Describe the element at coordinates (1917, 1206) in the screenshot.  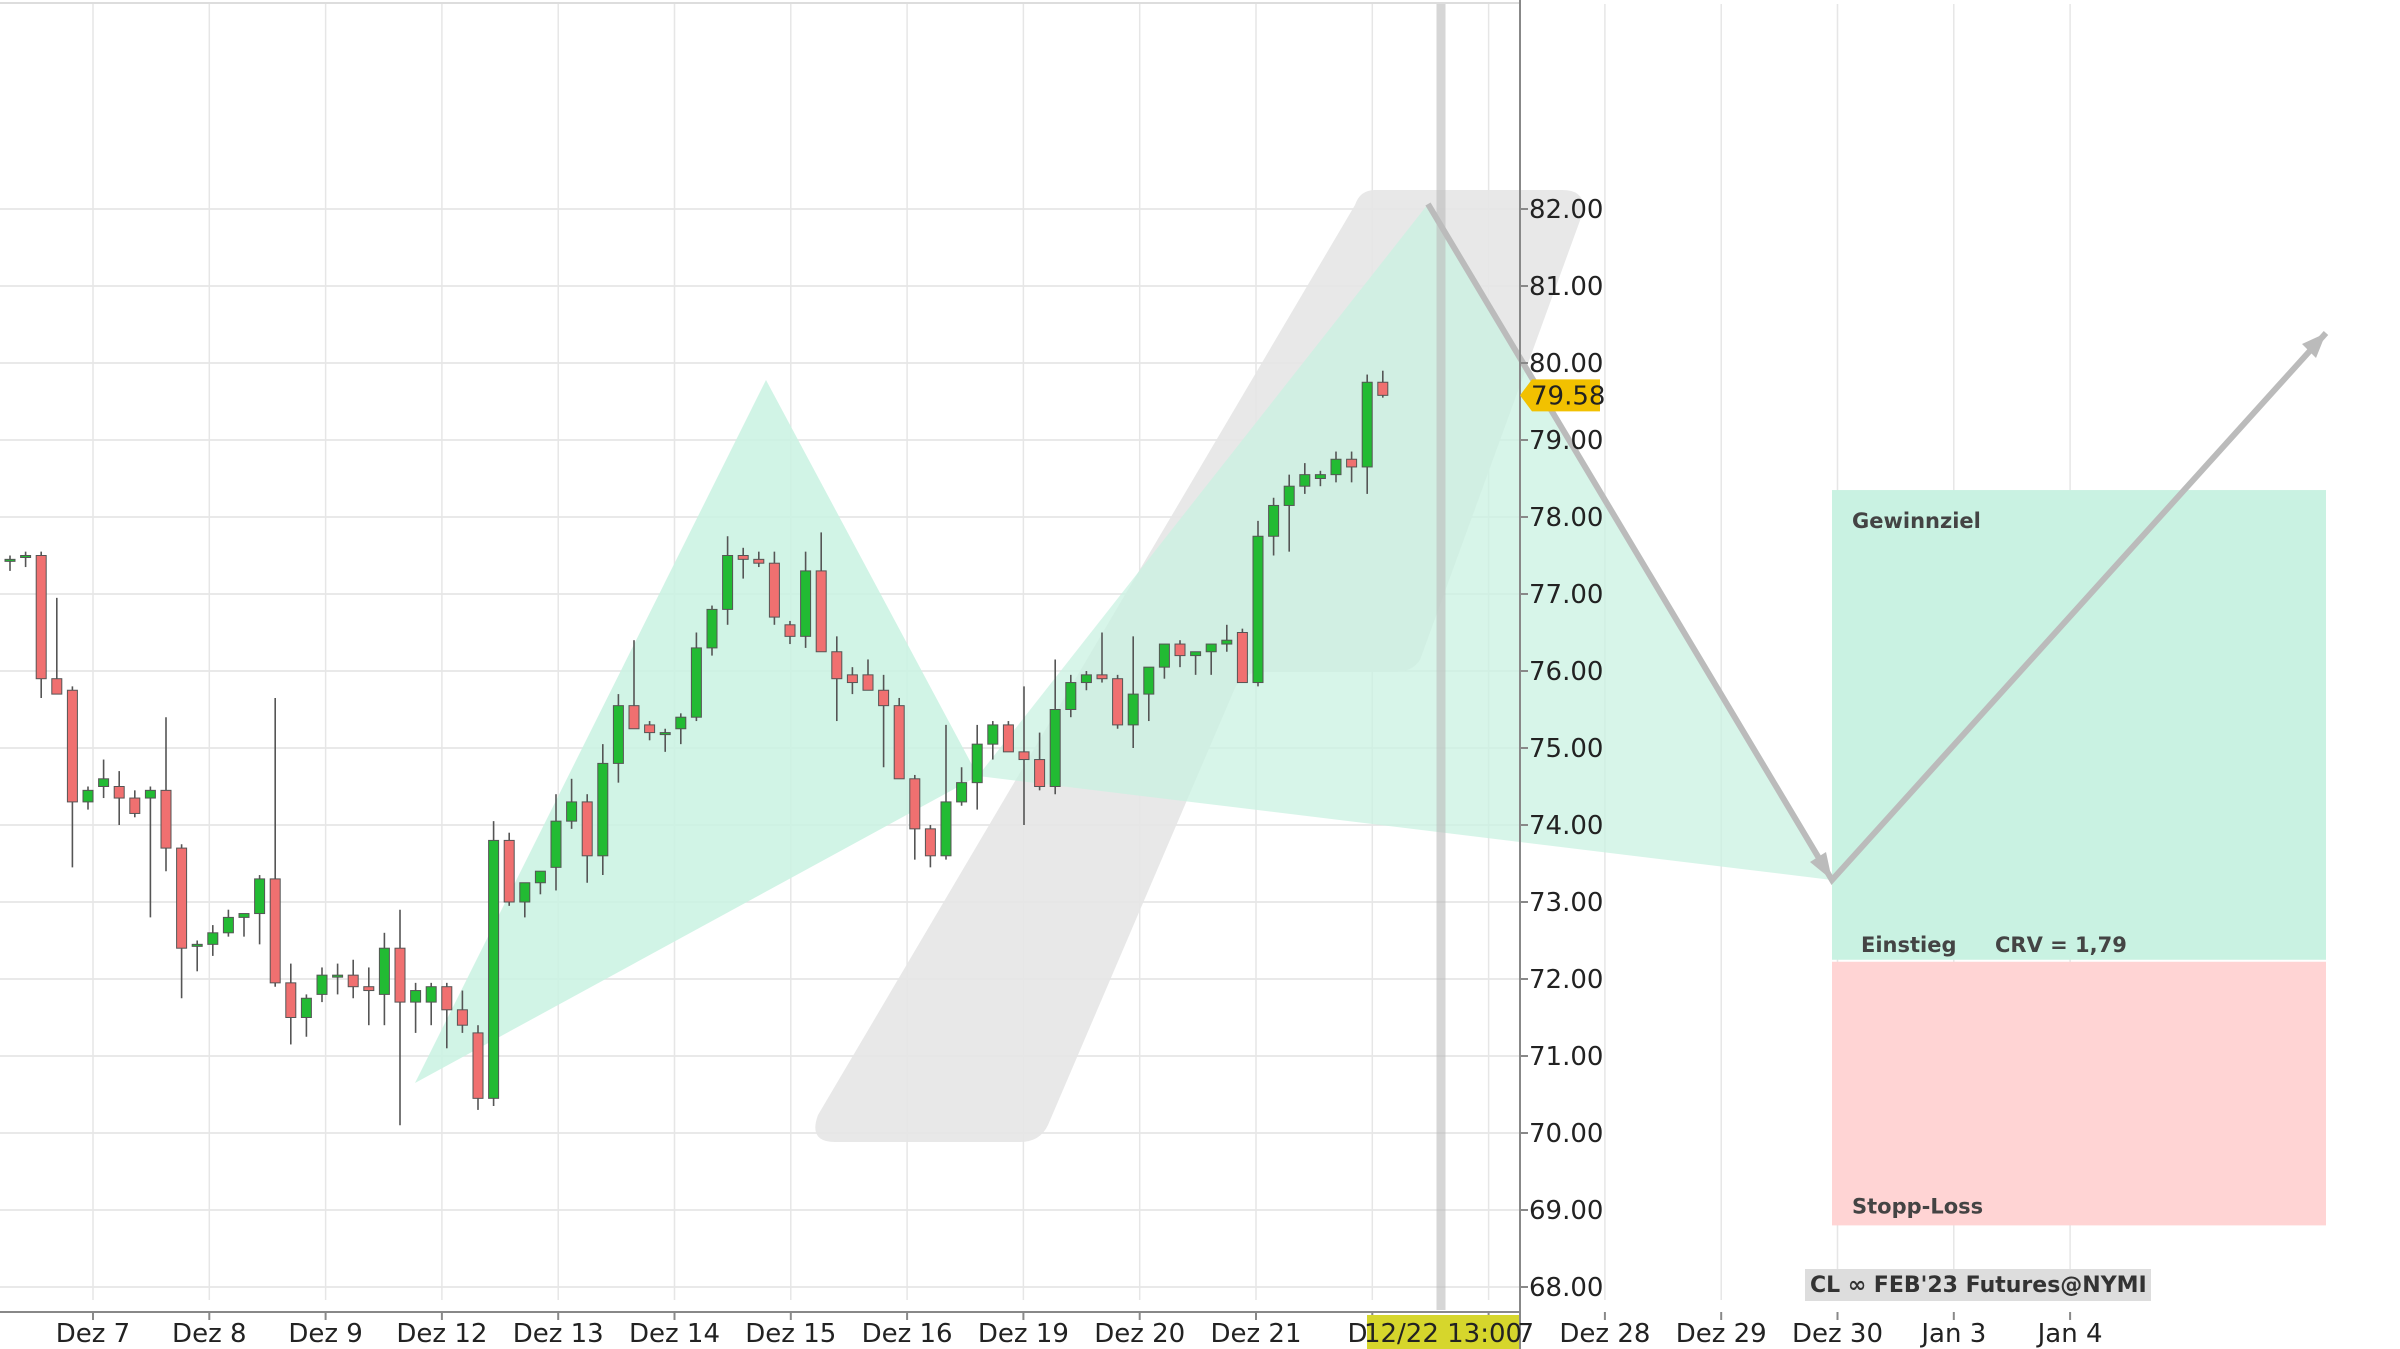
I see `stop-loss-label: Stopp-Loss` at that location.